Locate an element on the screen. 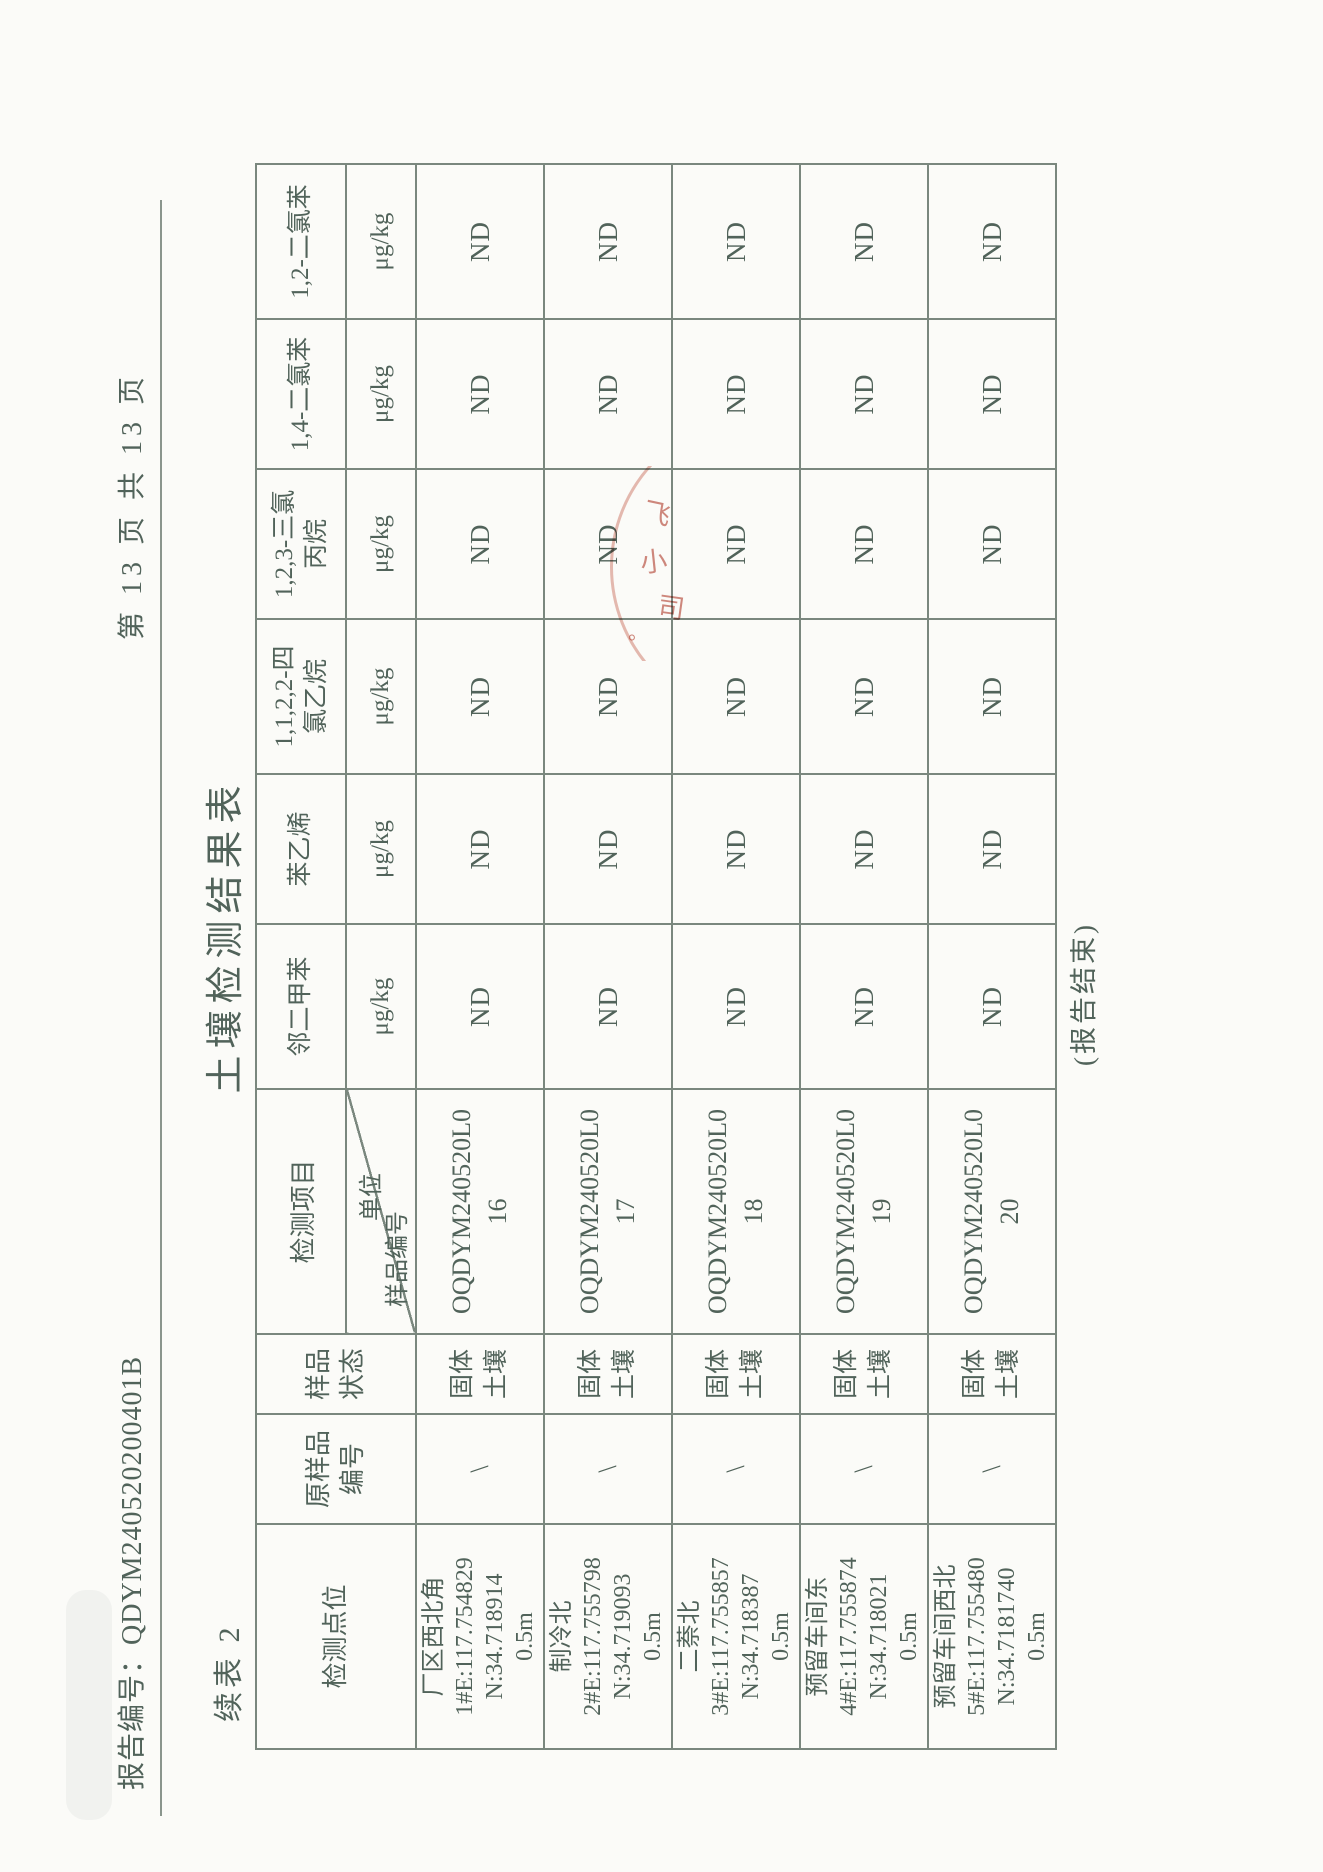  sample-no-cell: OQDYM240520L0 20 is located at coordinates (992, 1211).